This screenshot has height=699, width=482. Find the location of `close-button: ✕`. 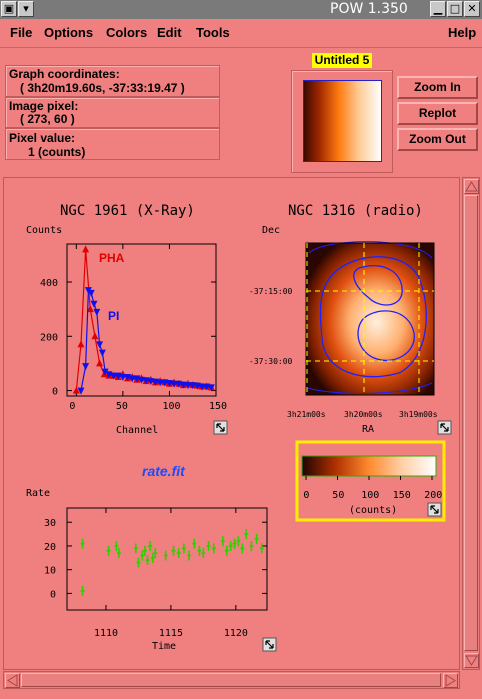

close-button: ✕ is located at coordinates (472, 9).